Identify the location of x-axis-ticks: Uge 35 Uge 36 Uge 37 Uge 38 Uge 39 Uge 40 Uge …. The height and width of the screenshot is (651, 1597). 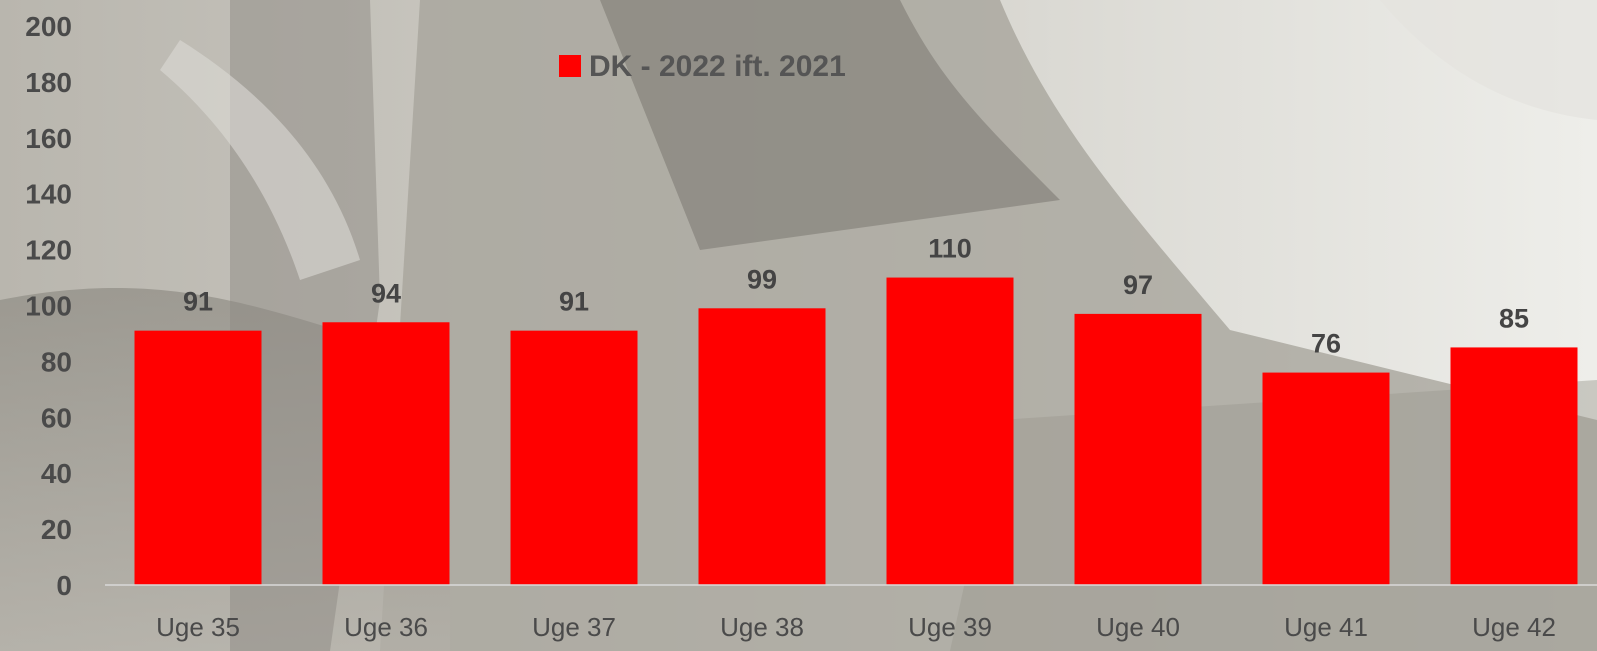
(856, 627).